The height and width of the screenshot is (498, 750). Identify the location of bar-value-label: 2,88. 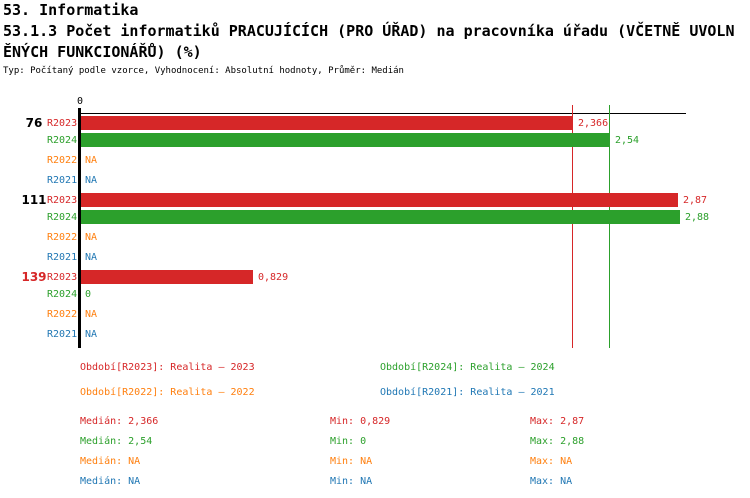
(697, 217).